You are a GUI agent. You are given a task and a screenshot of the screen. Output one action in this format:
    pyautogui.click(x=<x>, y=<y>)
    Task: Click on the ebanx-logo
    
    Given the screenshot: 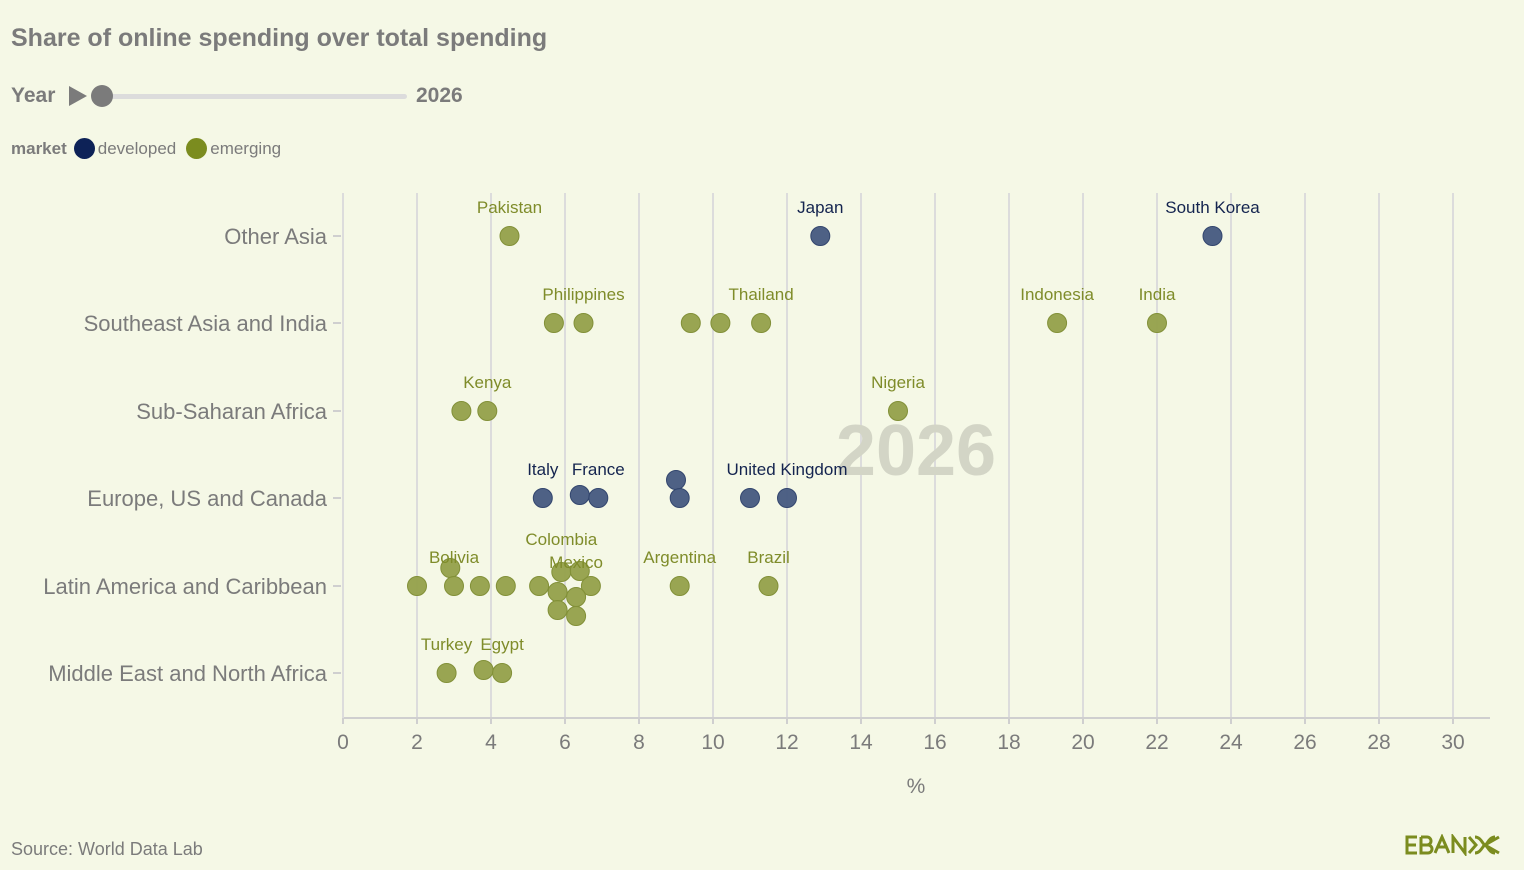 What is the action you would take?
    pyautogui.click(x=1453, y=847)
    